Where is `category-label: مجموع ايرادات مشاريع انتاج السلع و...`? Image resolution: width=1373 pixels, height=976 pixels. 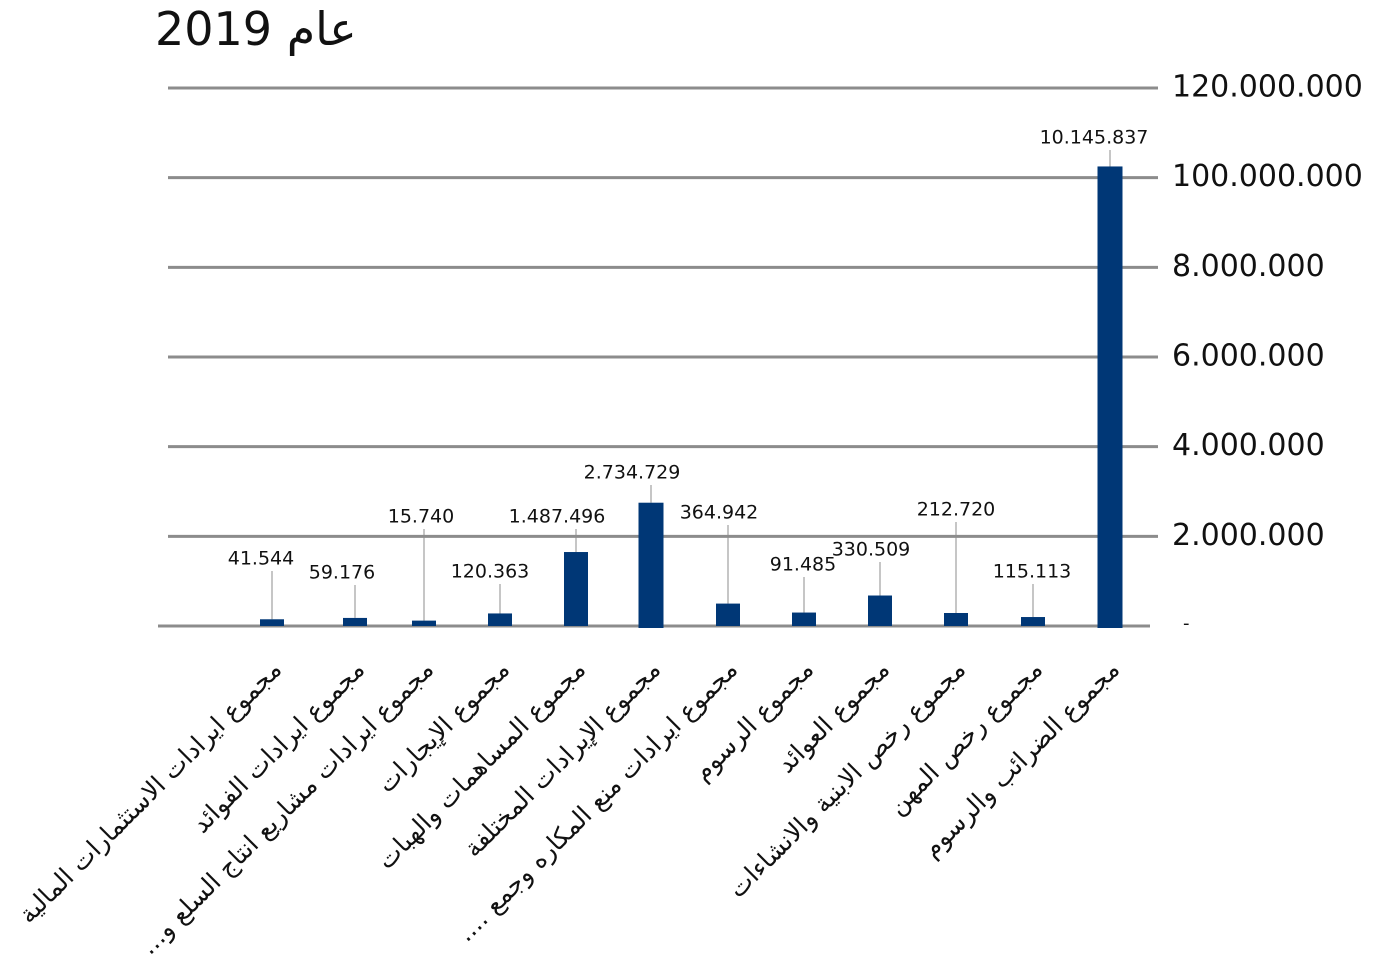 category-label: مجموع ايرادات مشاريع انتاج السلع و... is located at coordinates (287, 808).